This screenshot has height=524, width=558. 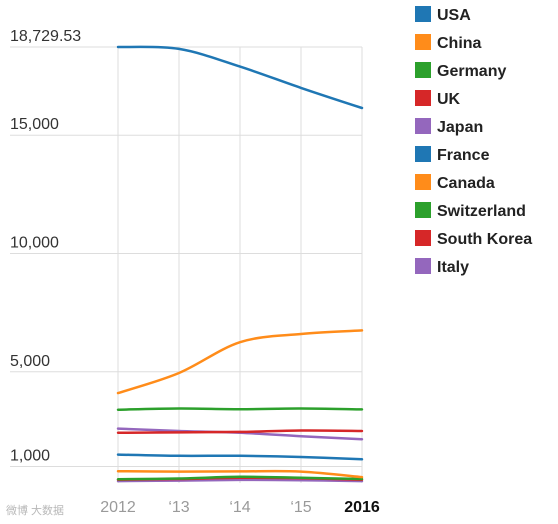 What do you see at coordinates (34, 124) in the screenshot?
I see `y-tick-label: 15,000` at bounding box center [34, 124].